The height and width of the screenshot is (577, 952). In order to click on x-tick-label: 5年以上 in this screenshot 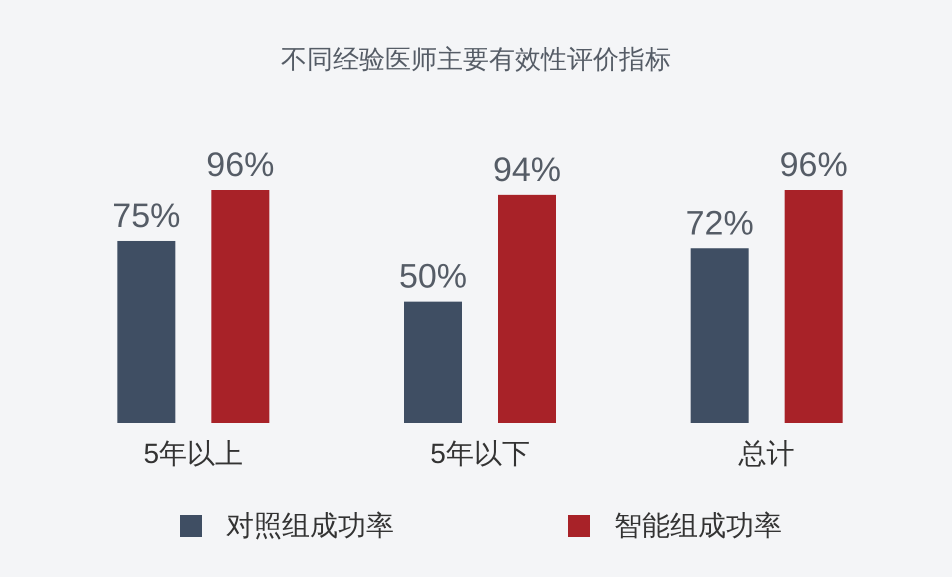, I will do `click(194, 453)`.